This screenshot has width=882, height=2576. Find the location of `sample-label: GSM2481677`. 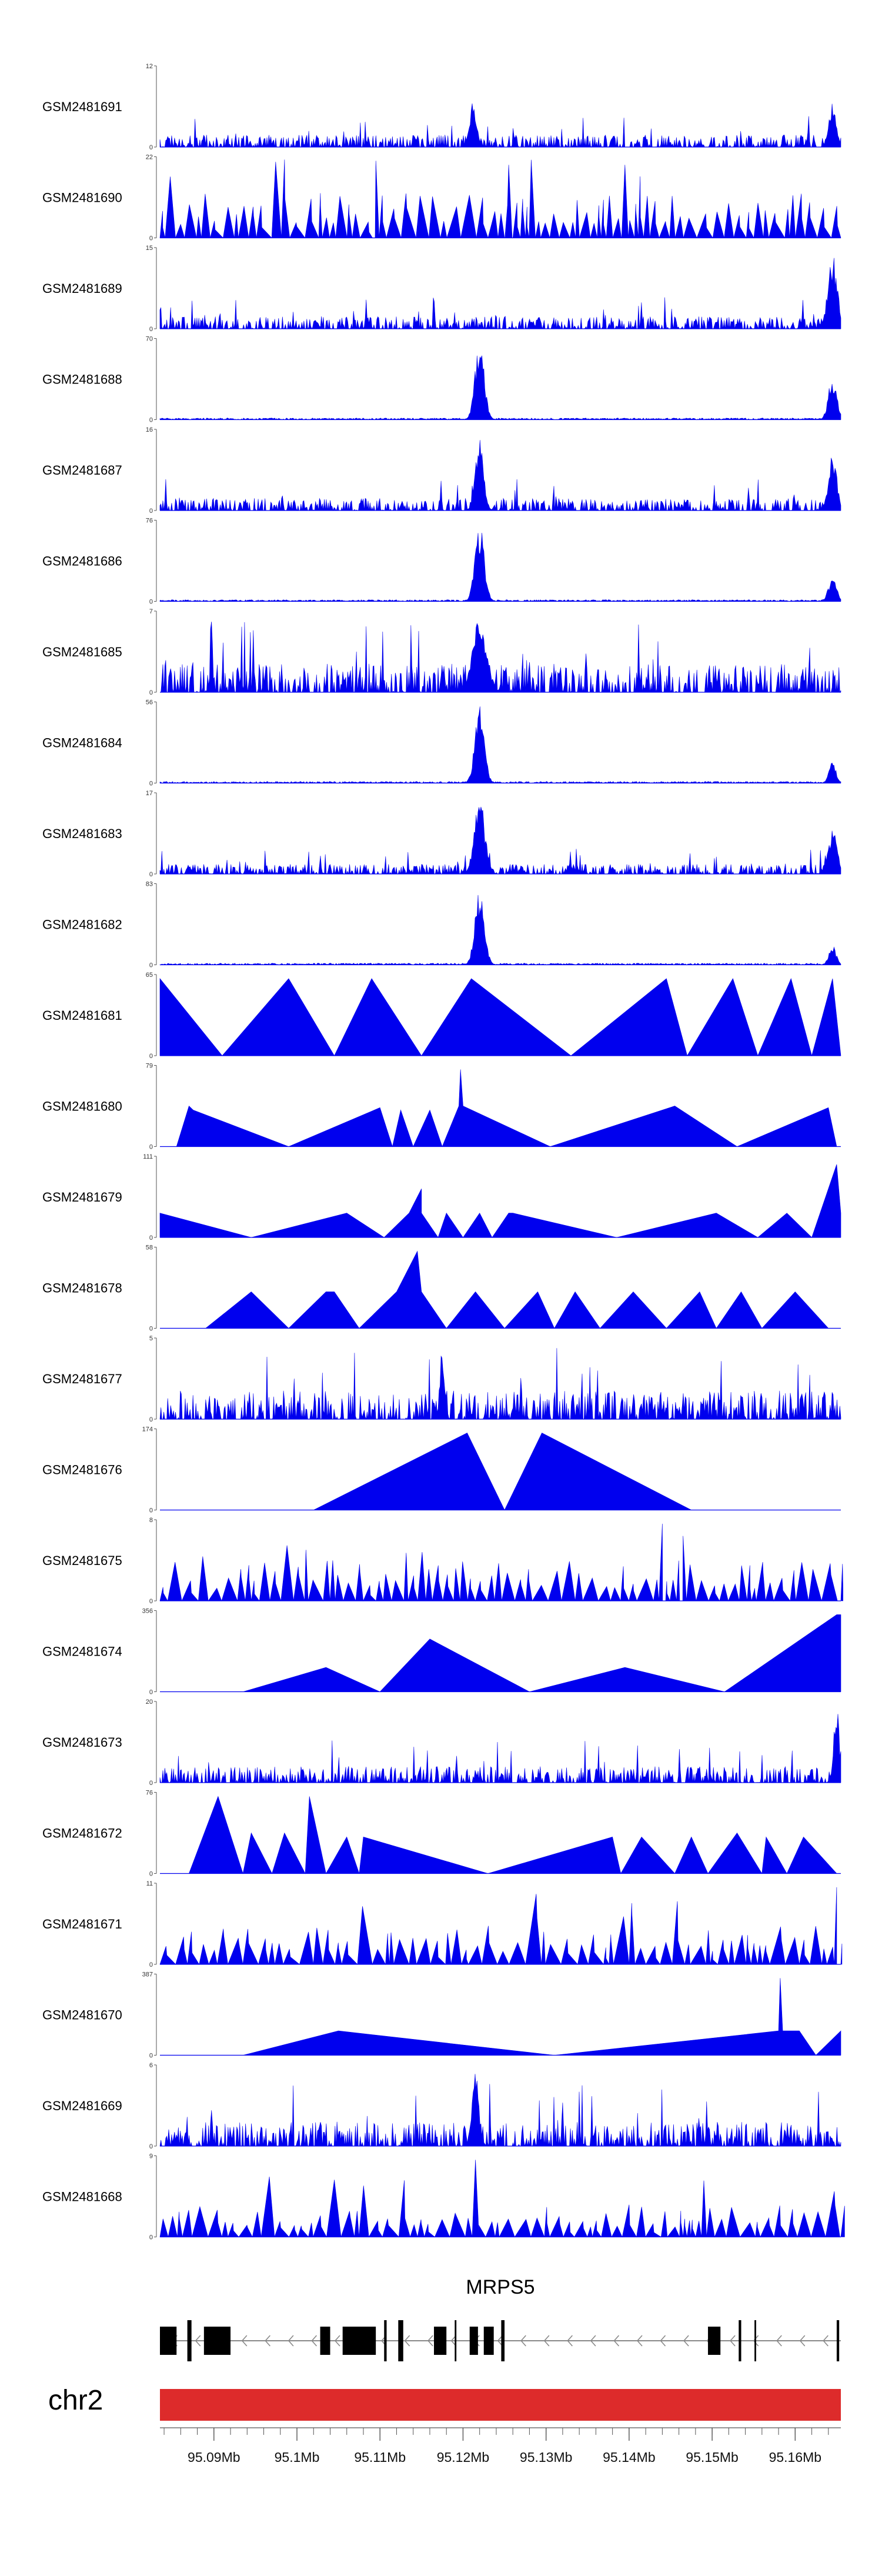

sample-label: GSM2481677 is located at coordinates (82, 1379).